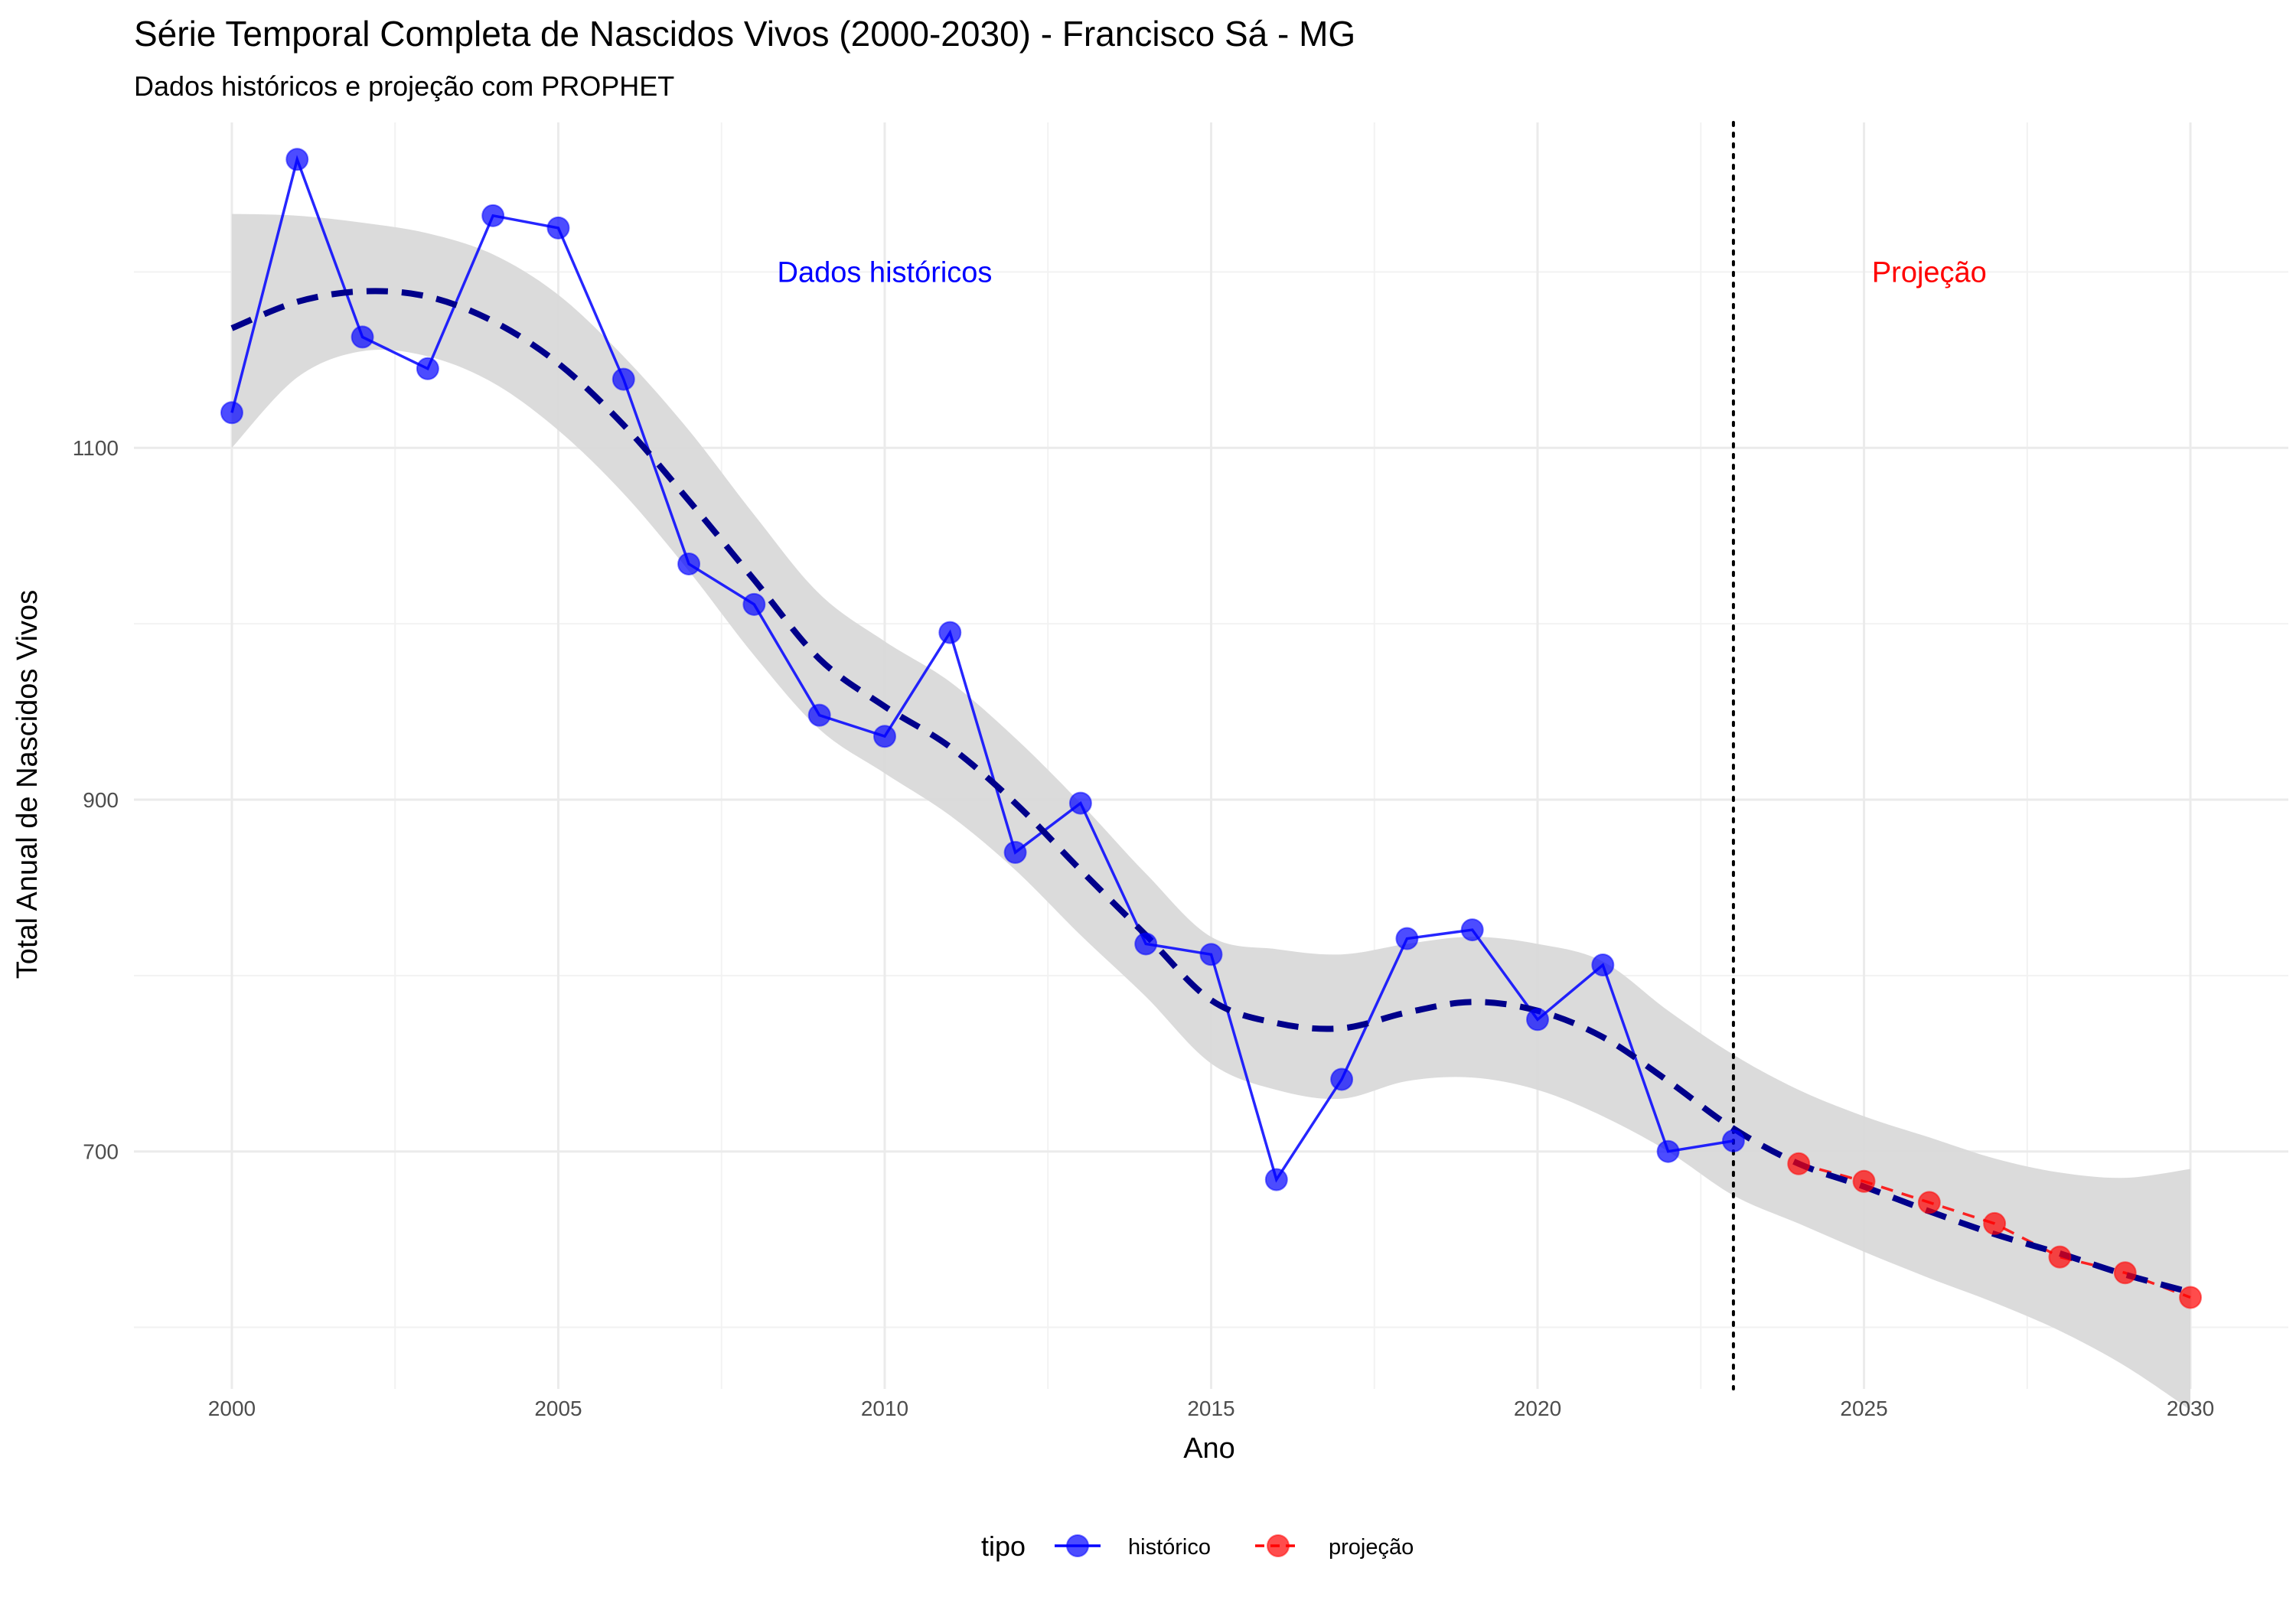  I want to click on x-tick-label: 2015, so click(1210, 1408).